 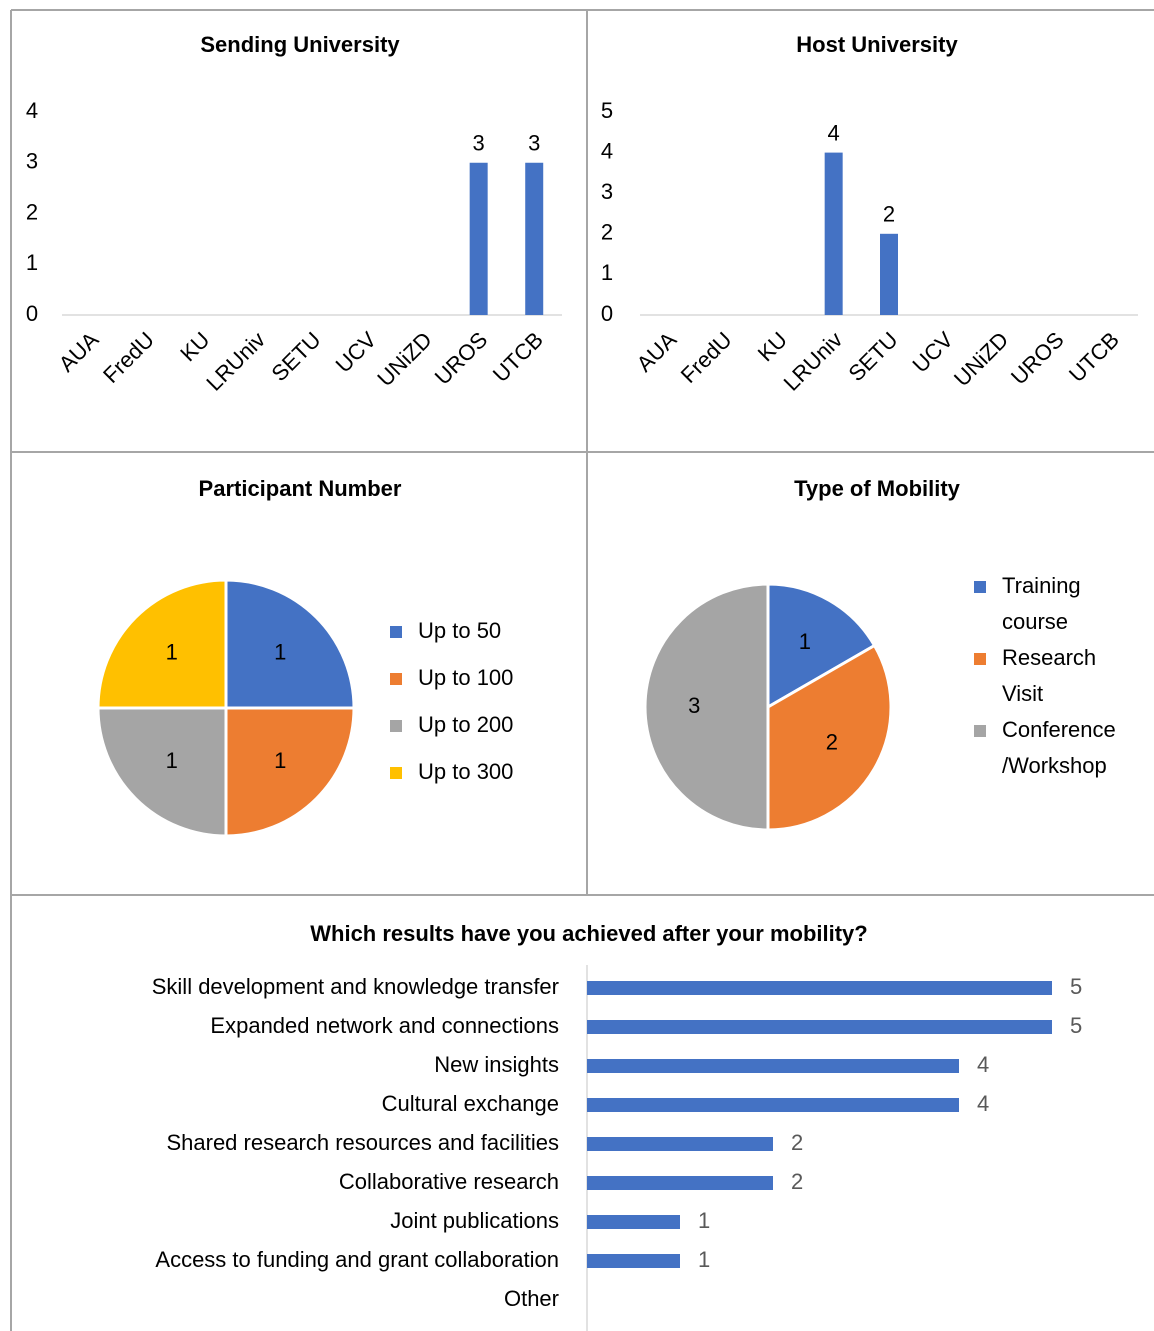 I want to click on legend-label: Up to 50, so click(x=459, y=630).